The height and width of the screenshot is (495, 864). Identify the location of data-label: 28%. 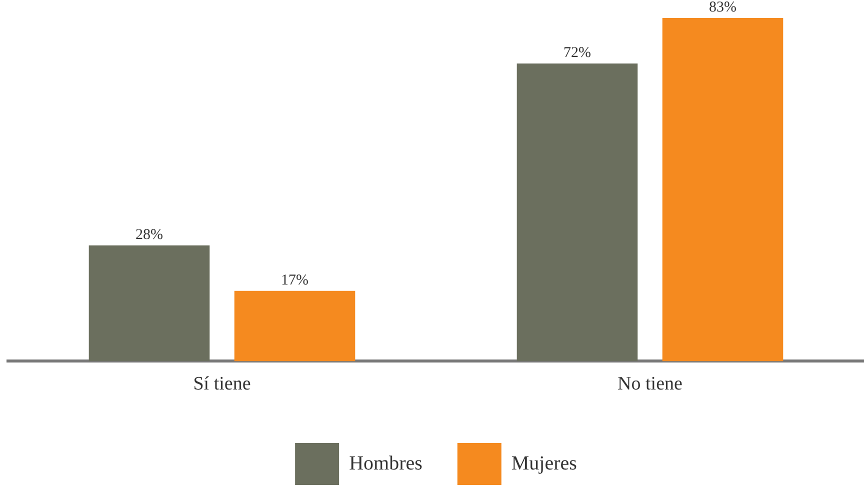
(149, 234).